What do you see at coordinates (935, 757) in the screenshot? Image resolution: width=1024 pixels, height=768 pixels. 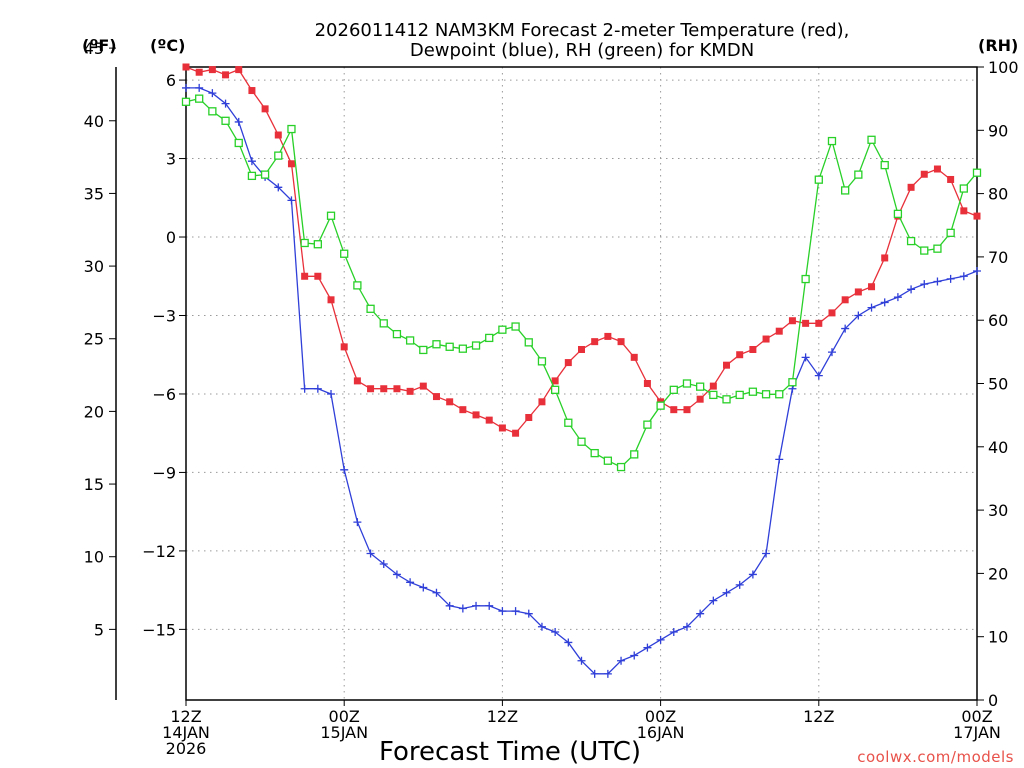 I see `credit-text: coolwx.com/models` at bounding box center [935, 757].